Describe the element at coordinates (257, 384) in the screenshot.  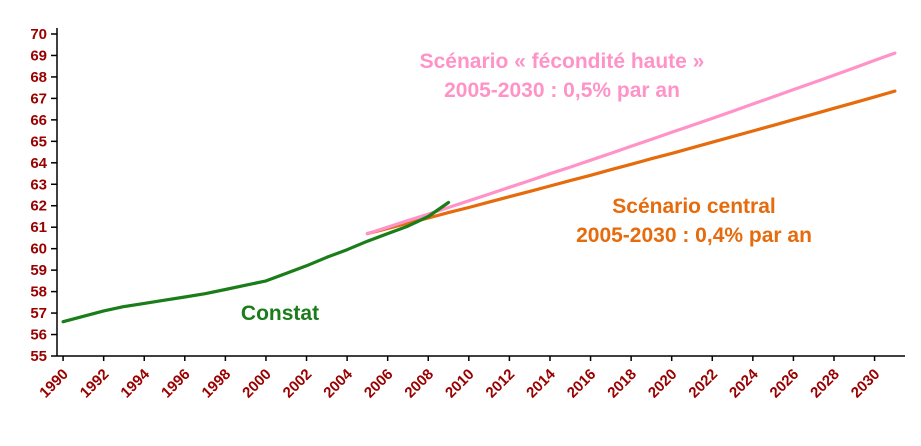
I see `x-tick-label: 2000` at that location.